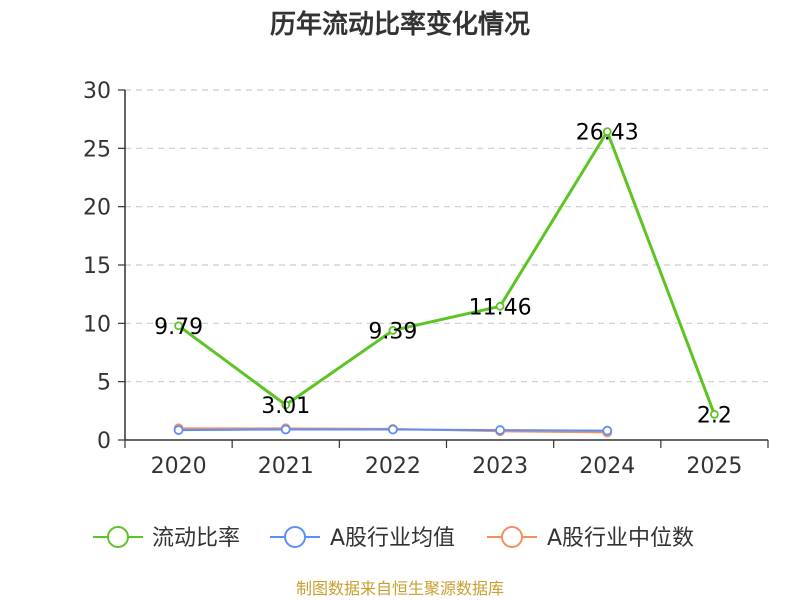  I want to click on y-tick-label: 5, so click(104, 383).